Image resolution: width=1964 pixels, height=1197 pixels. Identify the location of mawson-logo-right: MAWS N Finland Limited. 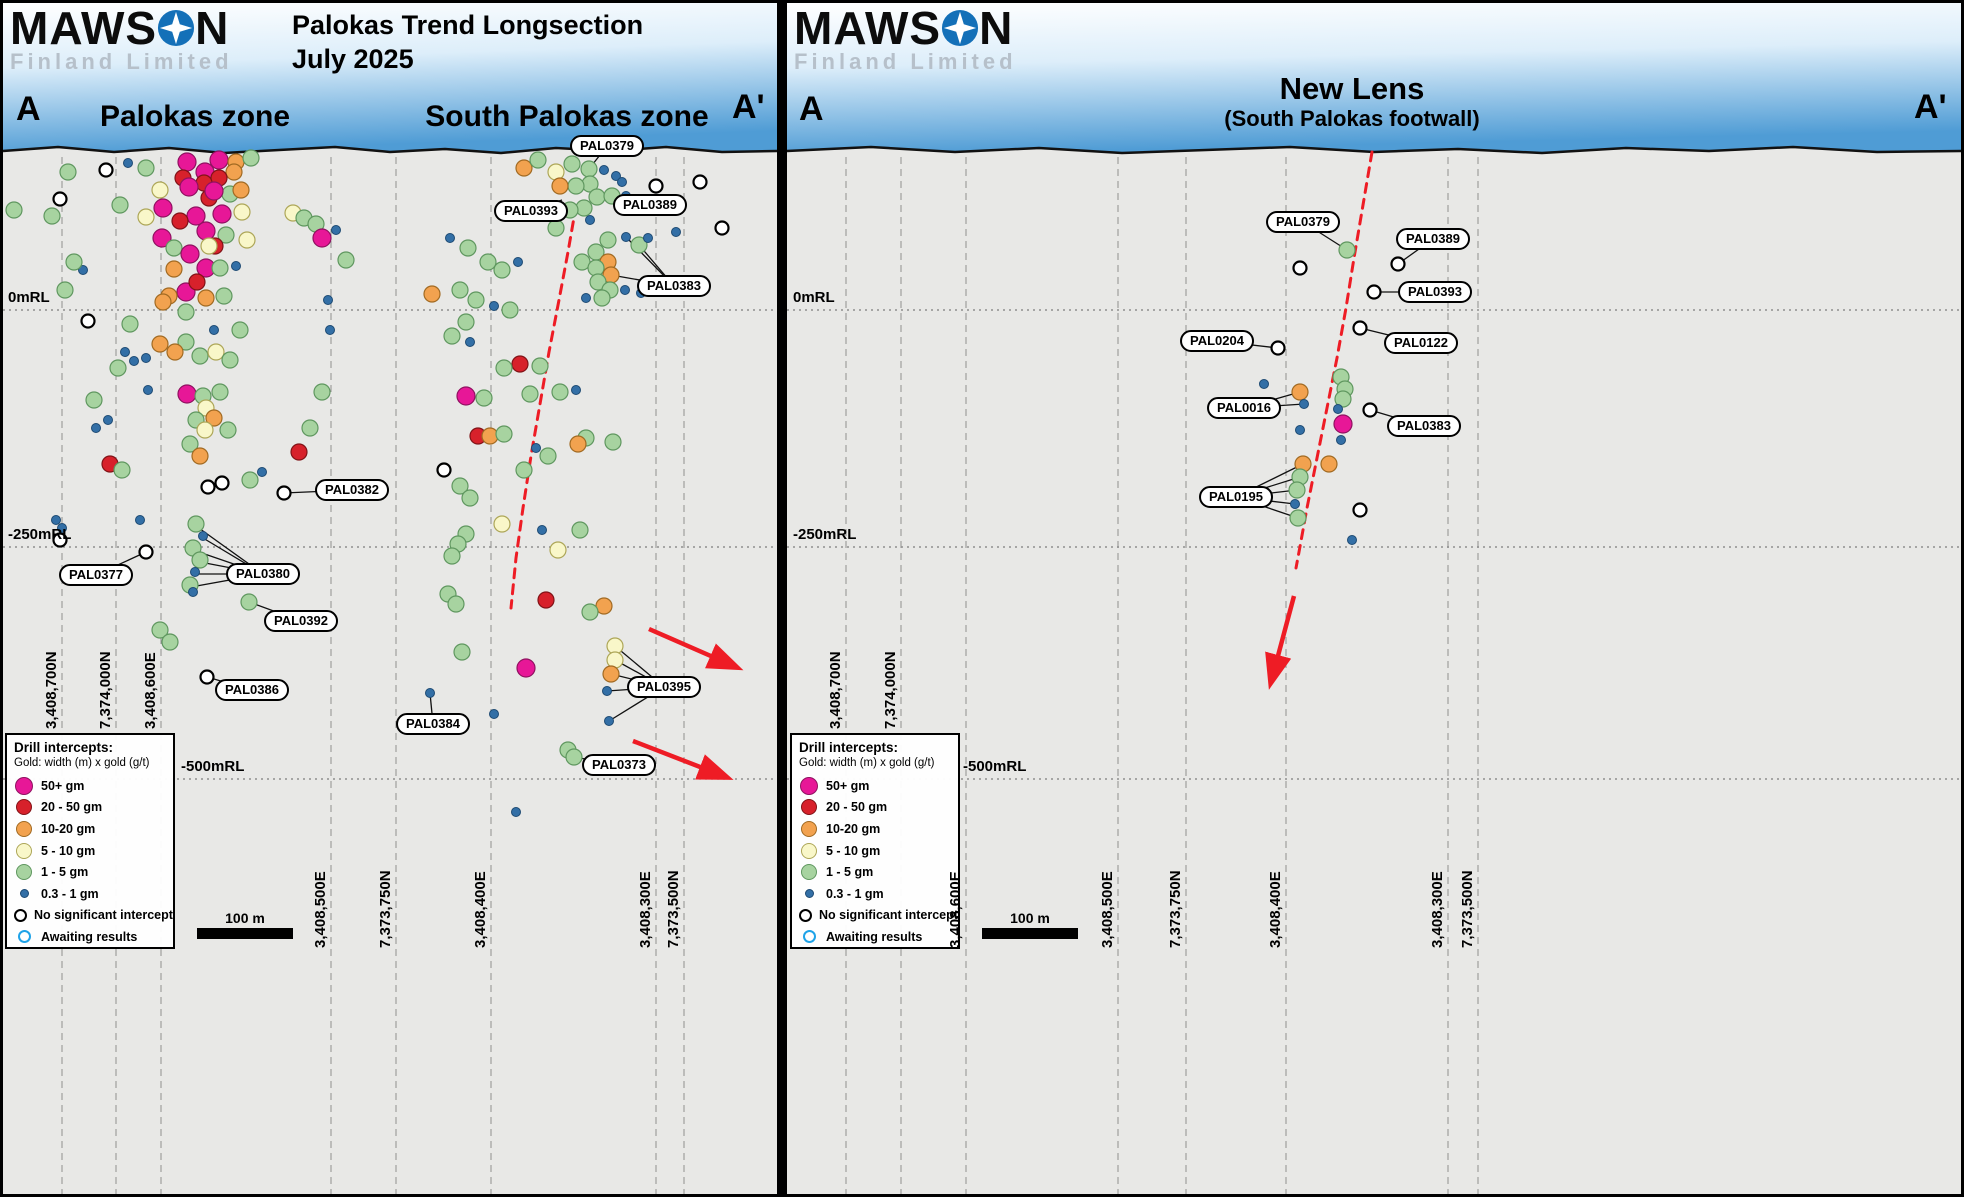
(905, 39).